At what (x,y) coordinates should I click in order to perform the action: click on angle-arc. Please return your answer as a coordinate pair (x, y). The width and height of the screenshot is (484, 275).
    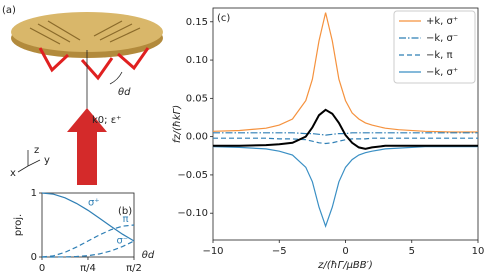
    Looking at the image, I should click on (116, 78).